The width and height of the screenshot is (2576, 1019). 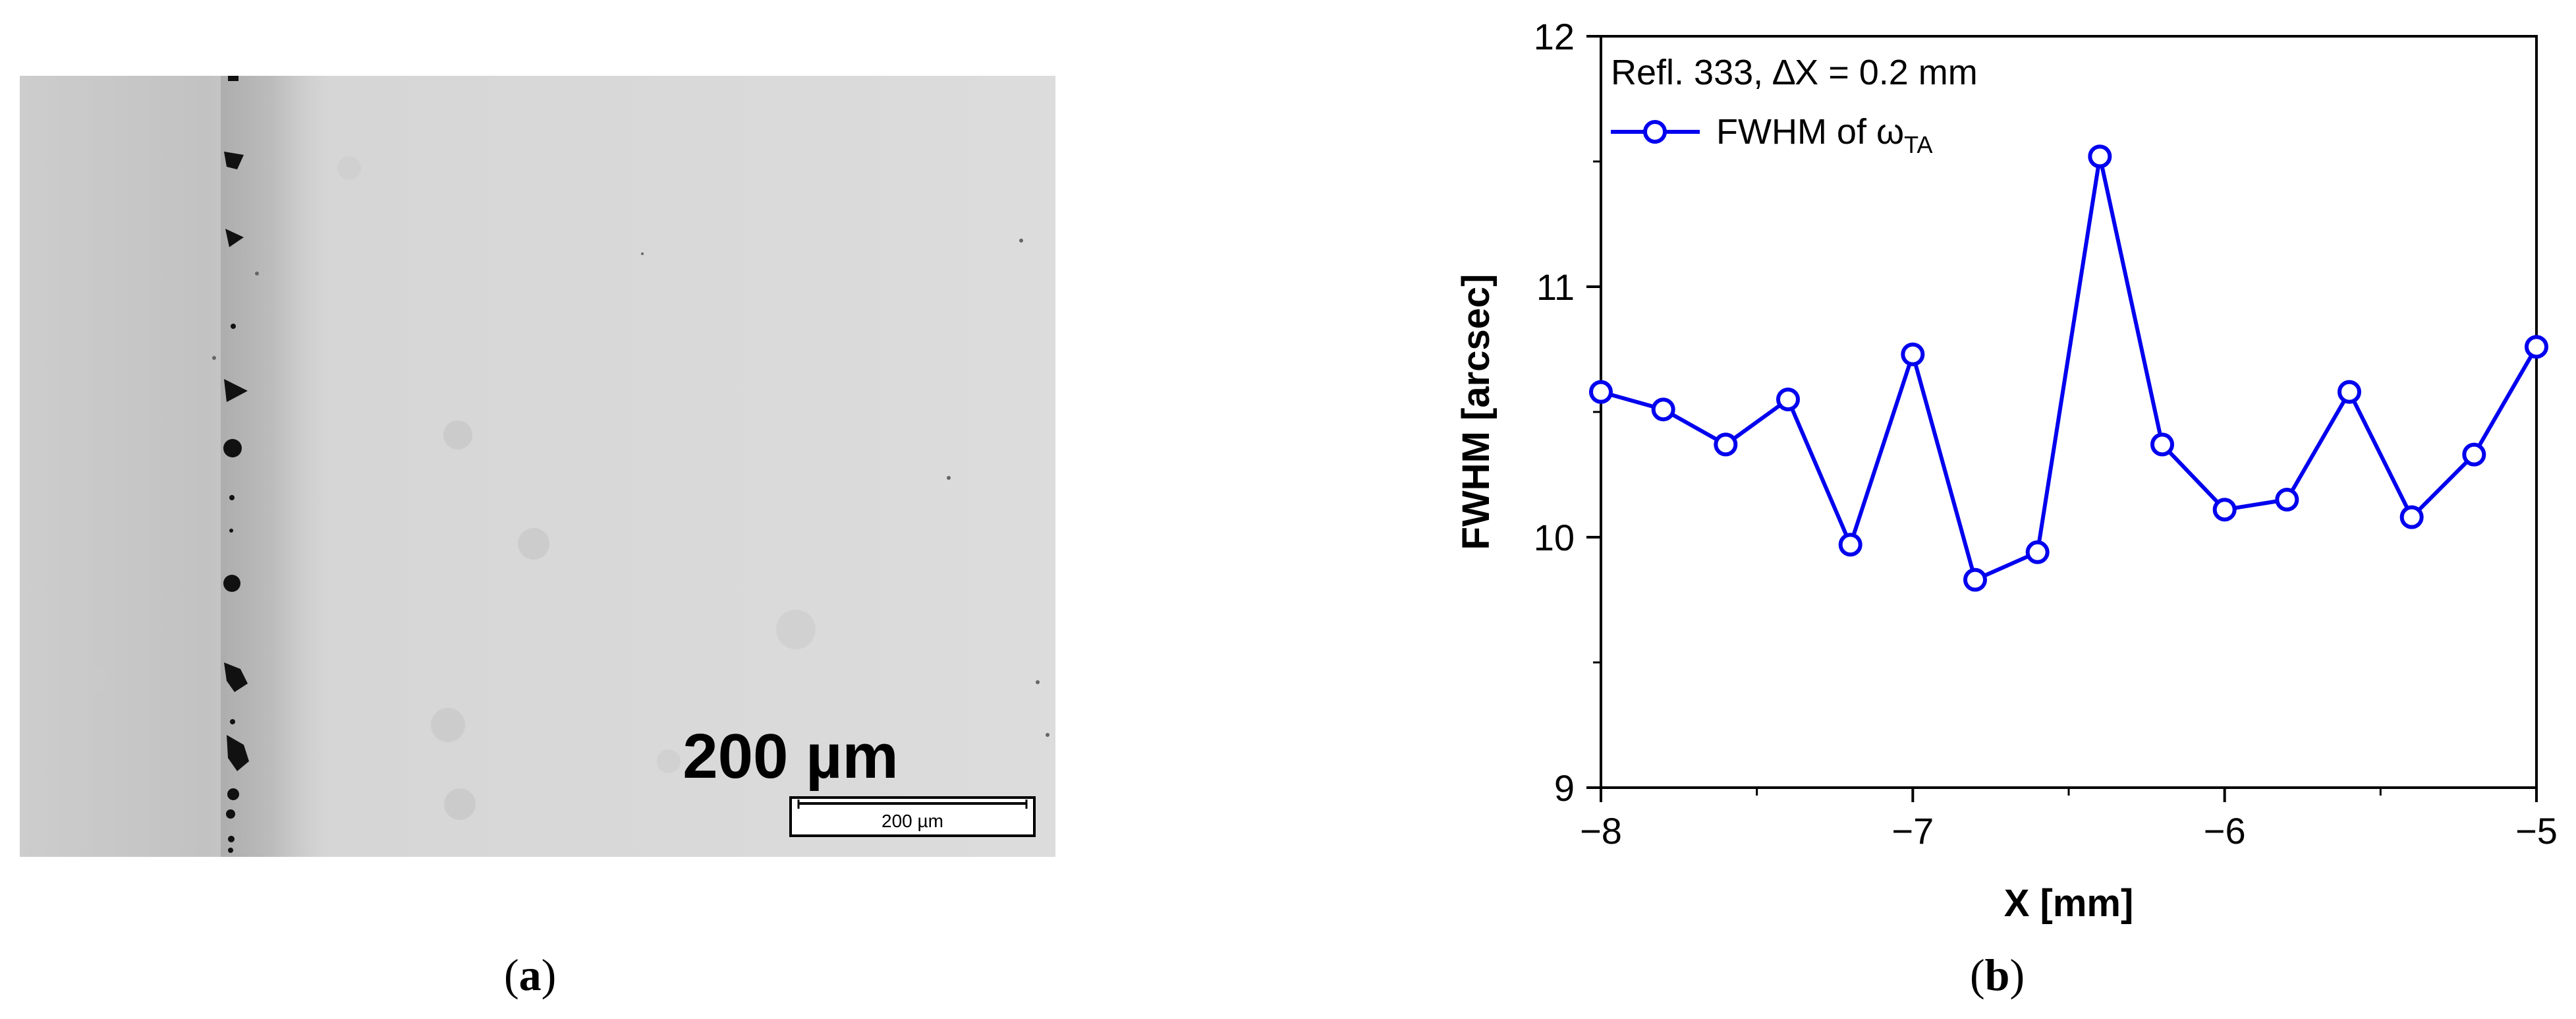 I want to click on x-tick-label: −5, so click(x=2536, y=831).